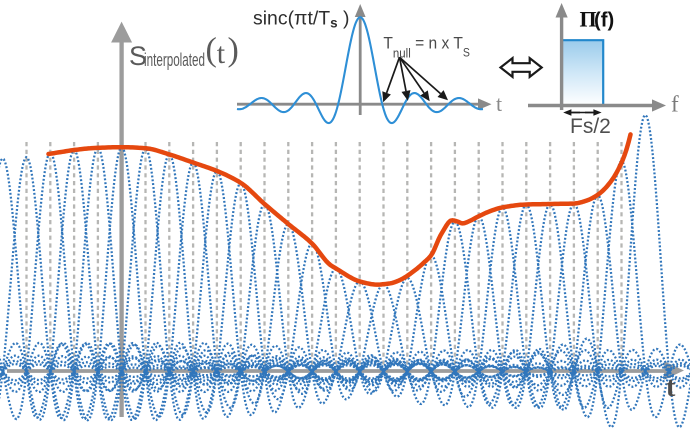 This screenshot has height=430, width=690. What do you see at coordinates (174, 60) in the screenshot?
I see `svg-text: interpolated` at bounding box center [174, 60].